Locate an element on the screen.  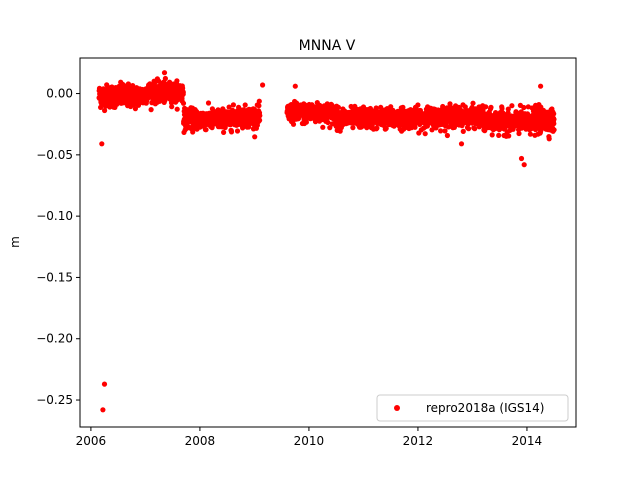
x-tick-label: 2006 is located at coordinates (91, 441).